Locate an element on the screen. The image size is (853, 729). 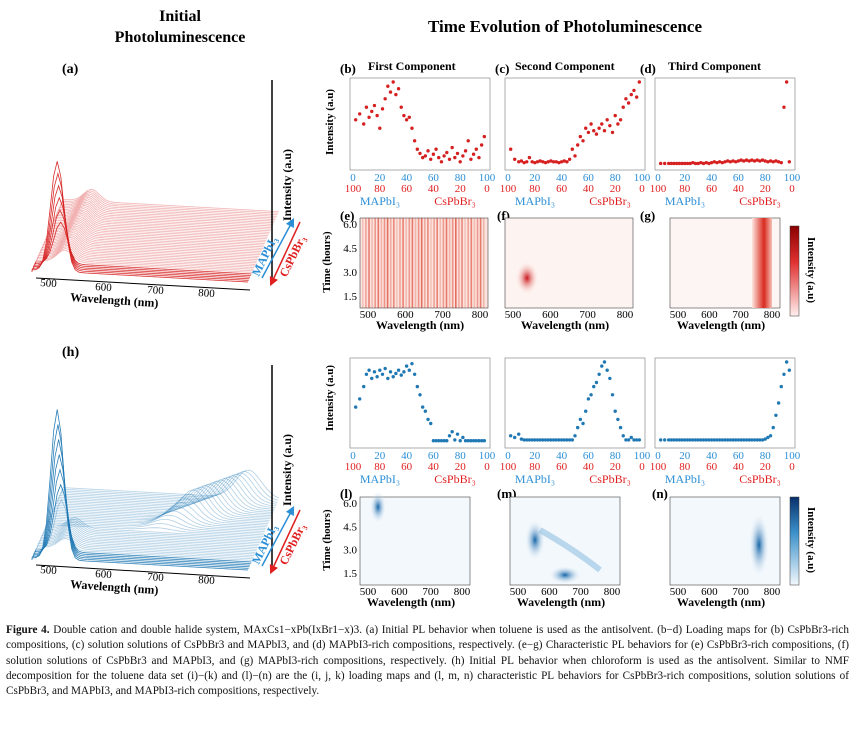
tick-top-j: 40 is located at coordinates (562, 456).